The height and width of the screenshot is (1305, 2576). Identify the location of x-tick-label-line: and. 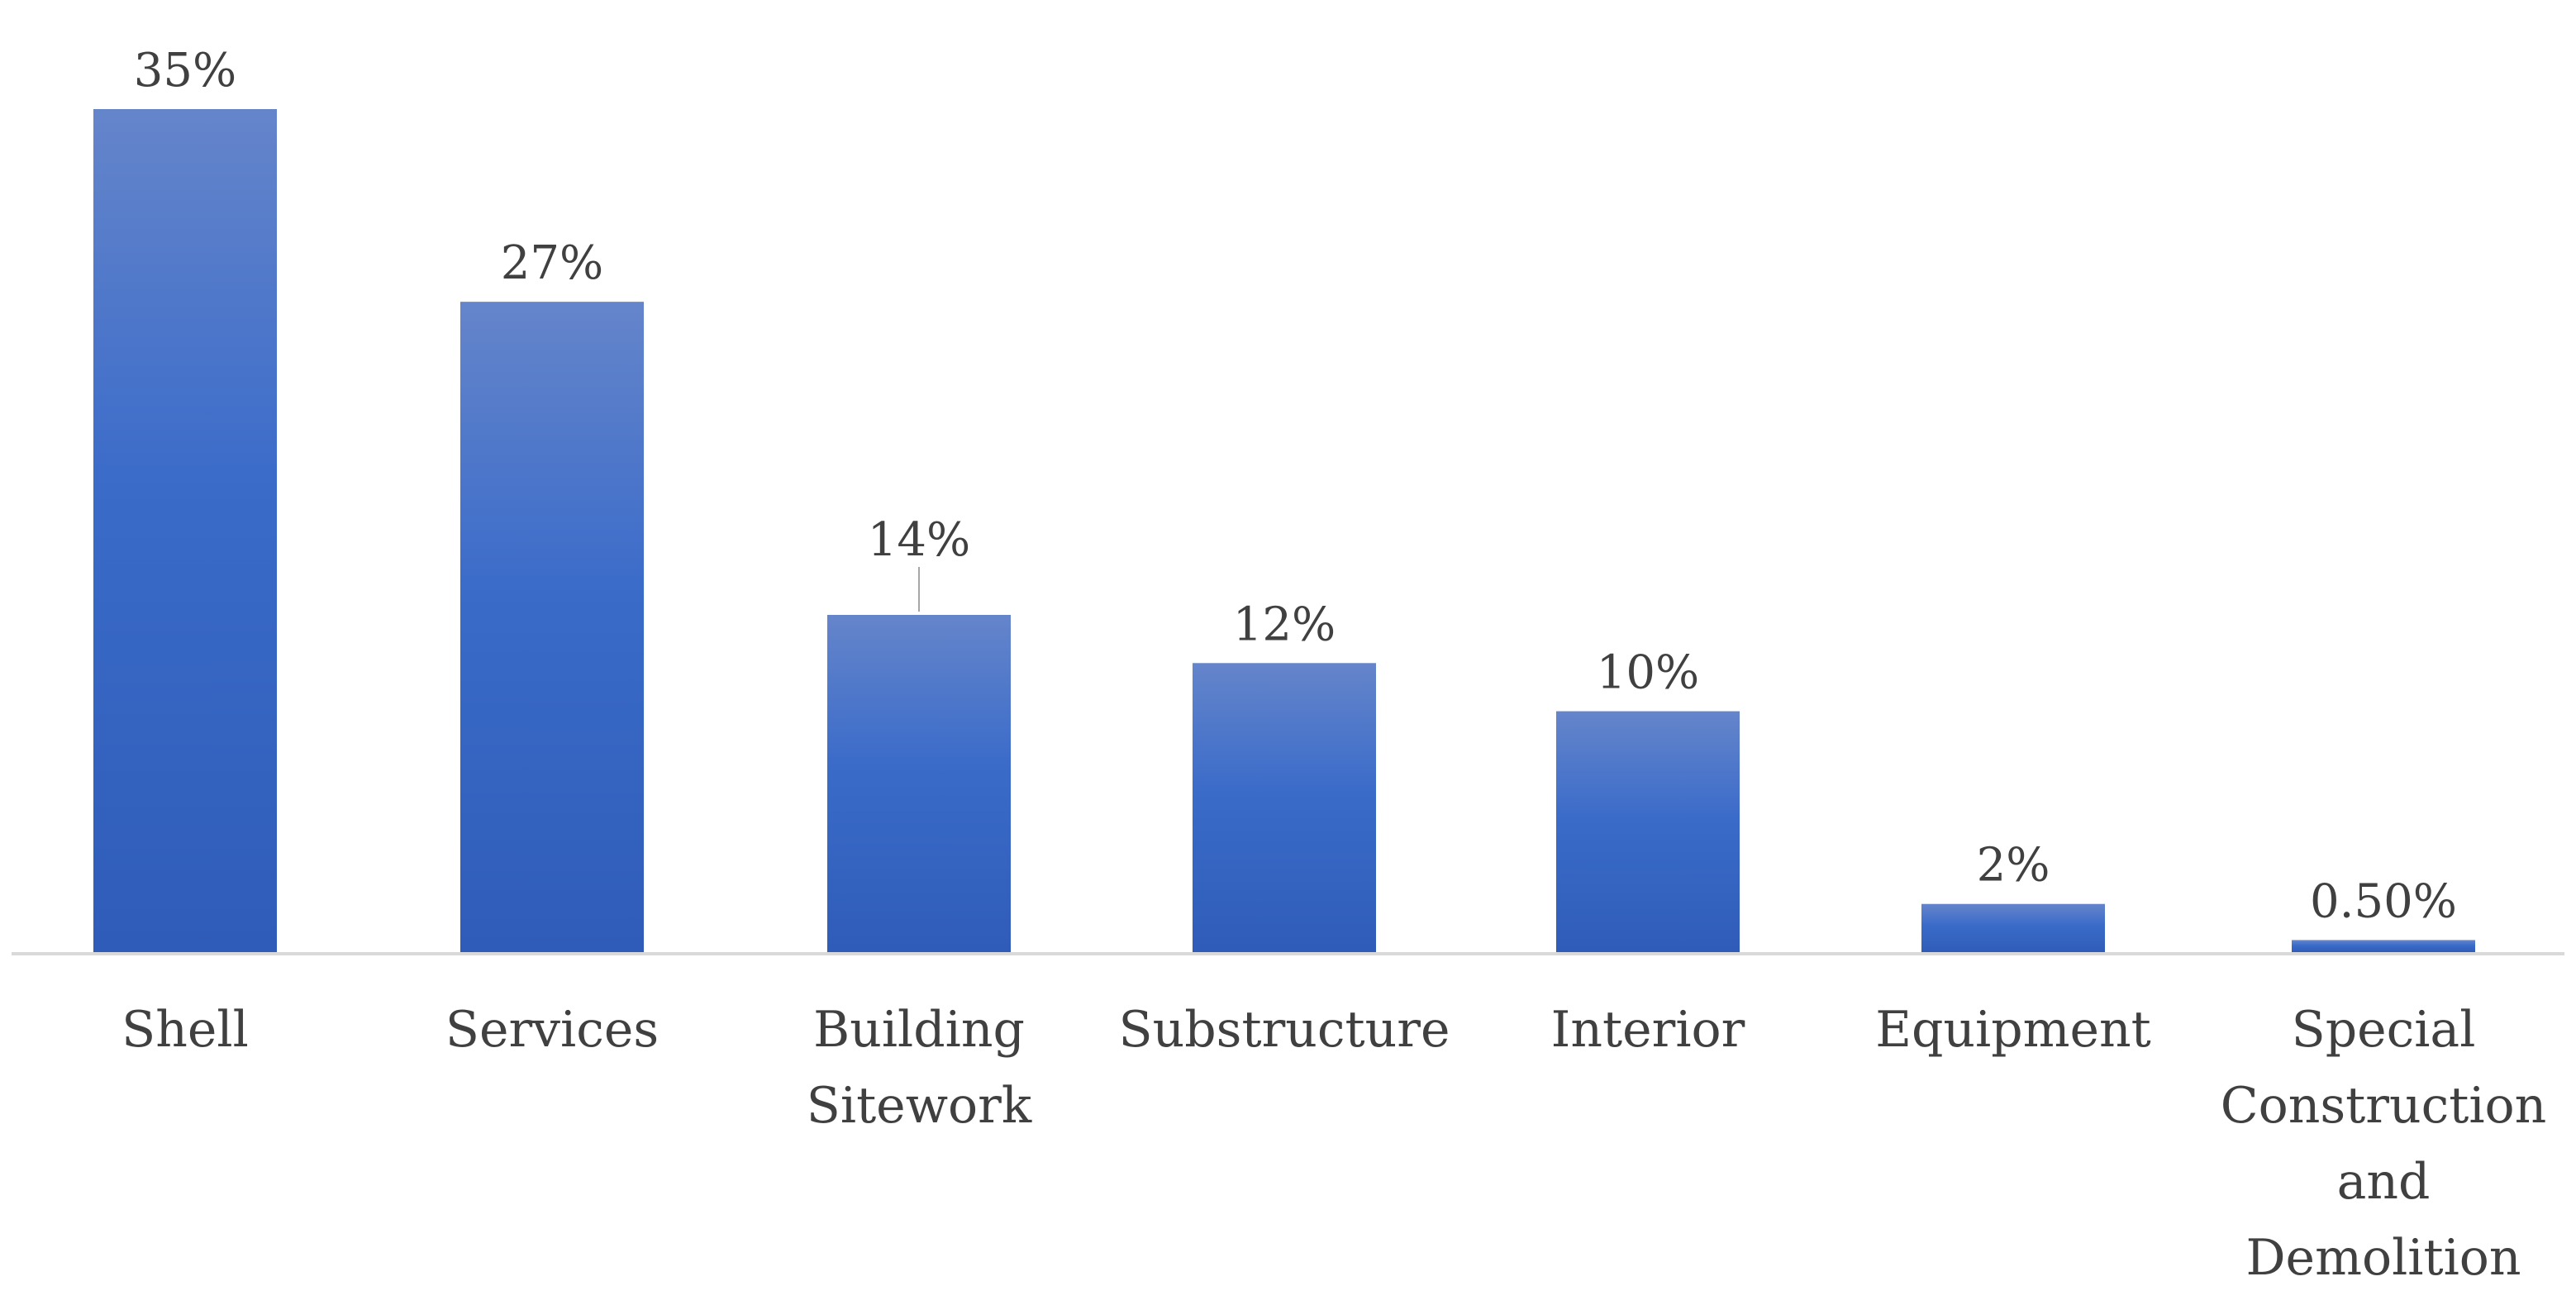
(2384, 1182).